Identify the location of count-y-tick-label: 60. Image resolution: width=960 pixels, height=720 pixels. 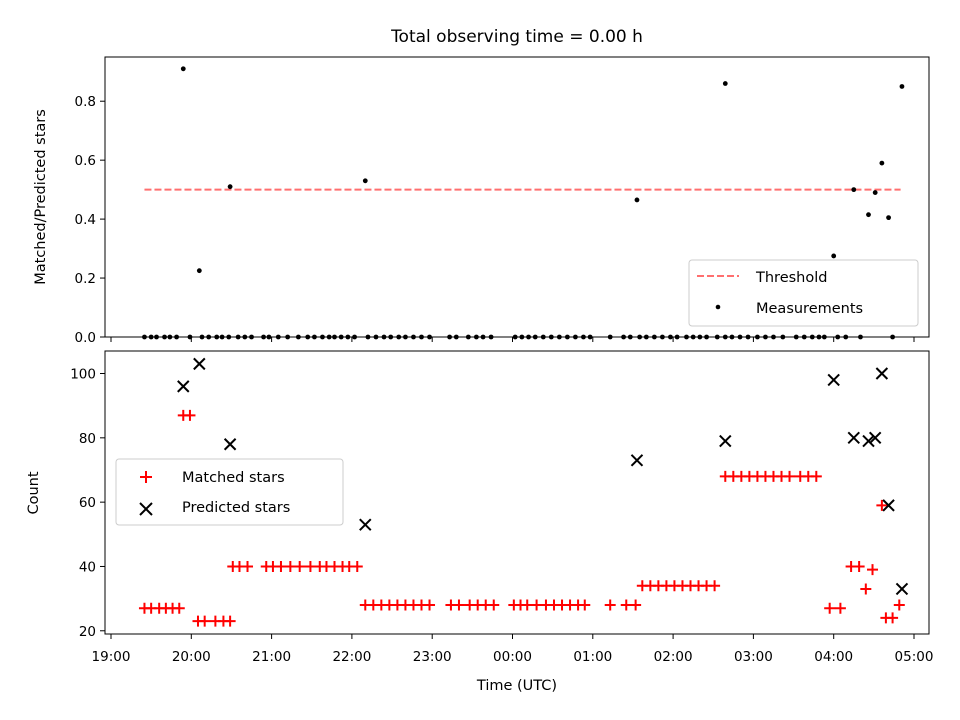
(87, 503).